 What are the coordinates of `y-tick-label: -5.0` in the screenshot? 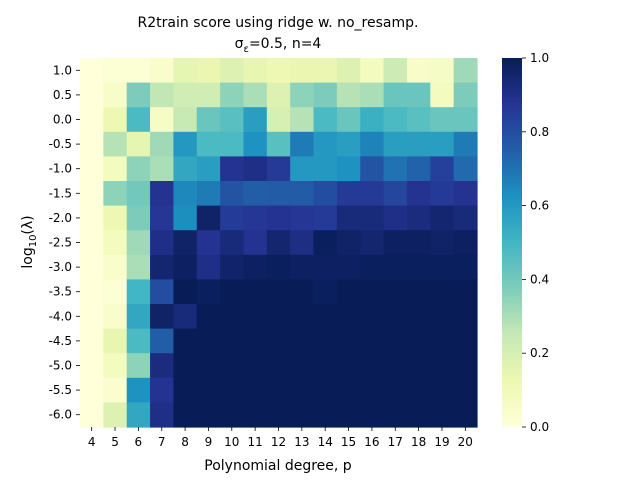 It's located at (60, 366).